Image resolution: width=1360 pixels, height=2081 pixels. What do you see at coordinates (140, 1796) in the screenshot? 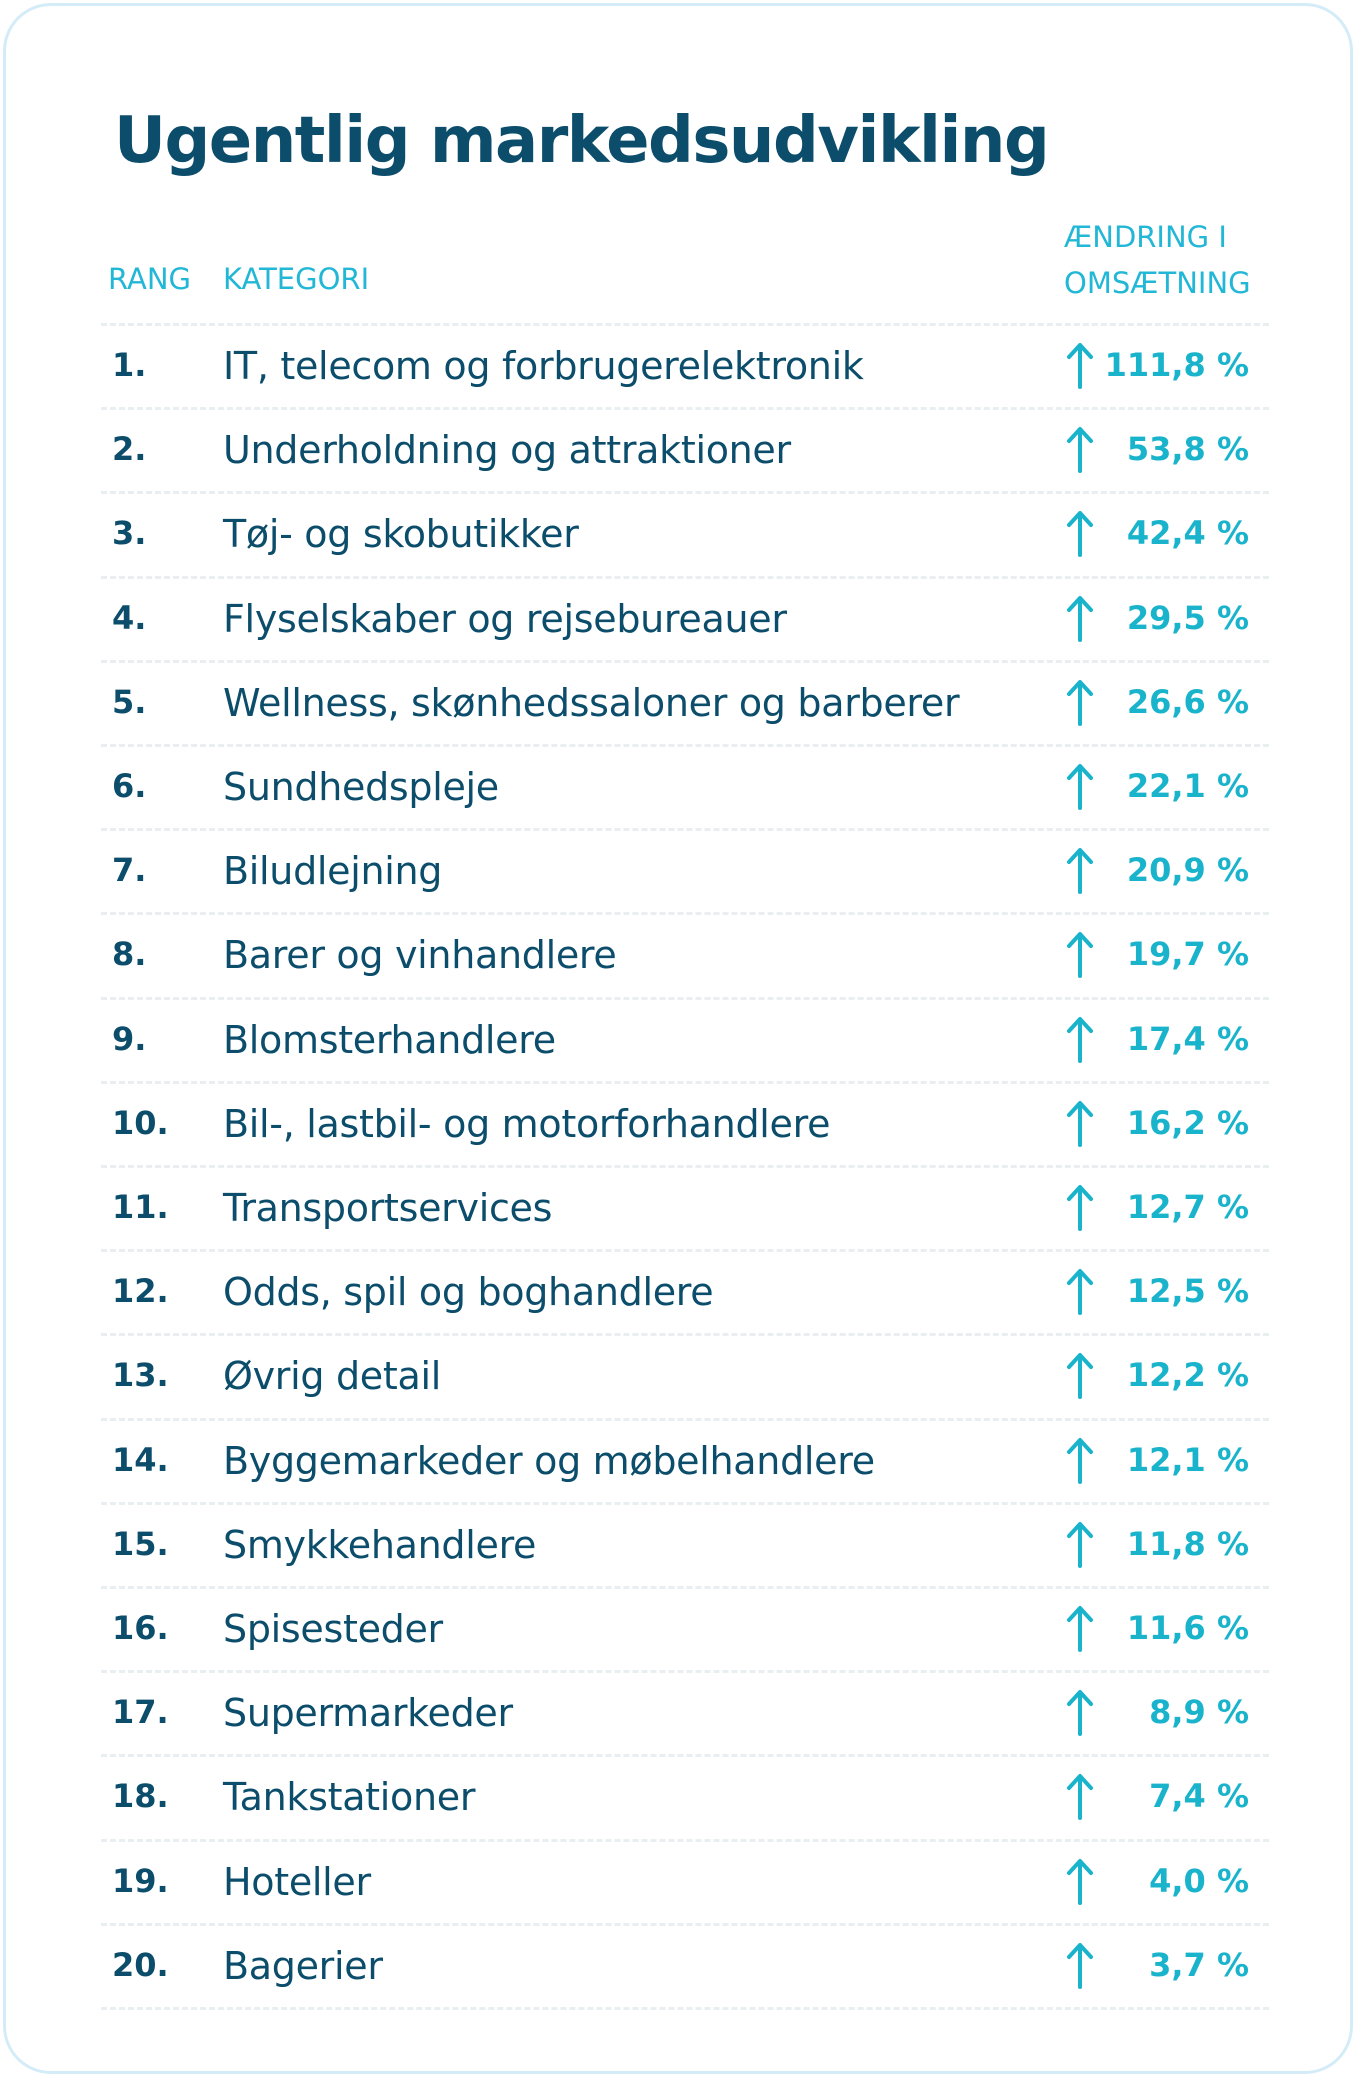
I see `row-rank: 18.` at bounding box center [140, 1796].